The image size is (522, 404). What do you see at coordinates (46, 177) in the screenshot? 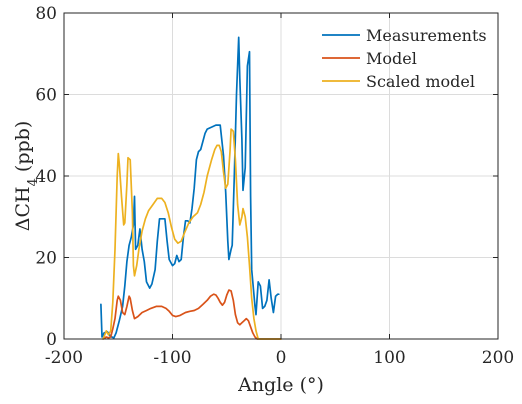
I see `y-tick-label: 40` at bounding box center [46, 177].